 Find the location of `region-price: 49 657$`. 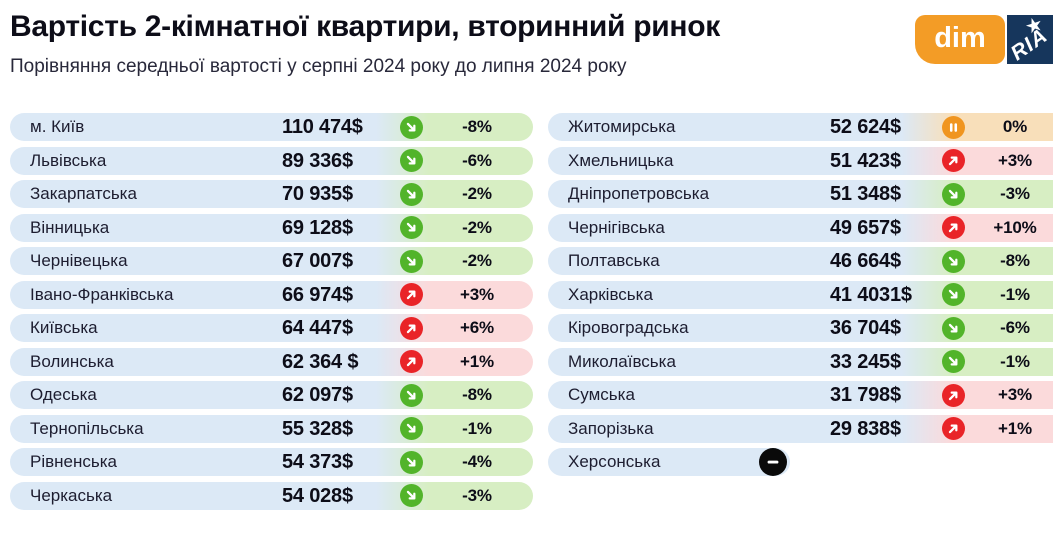

region-price: 49 657$ is located at coordinates (865, 227).